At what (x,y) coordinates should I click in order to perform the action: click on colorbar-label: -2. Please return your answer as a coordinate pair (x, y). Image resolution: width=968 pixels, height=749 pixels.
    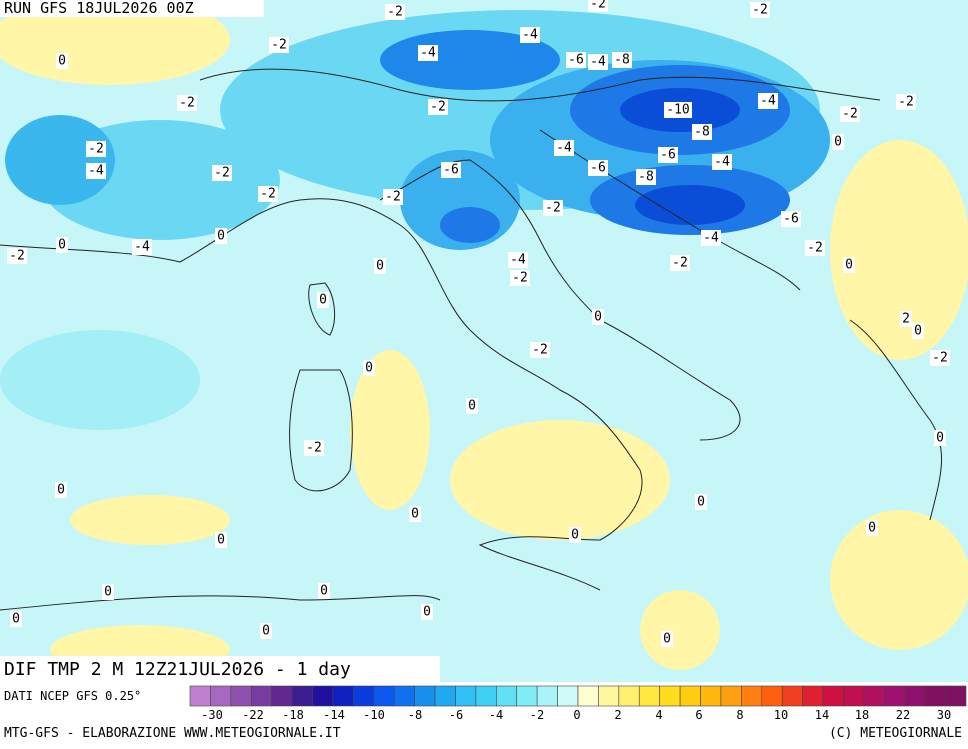
    Looking at the image, I should click on (537, 715).